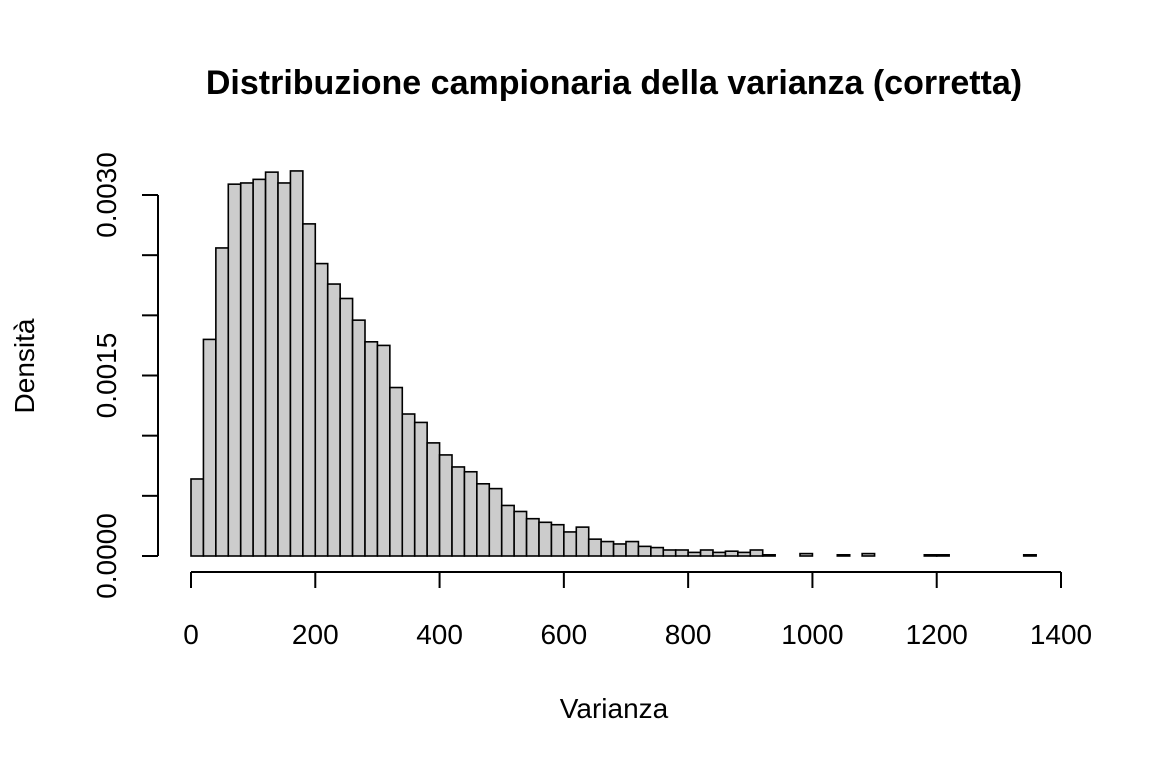 This screenshot has width=1152, height=768. I want to click on x-axis: 0 200 400 600 800 1000 1200 1400, so click(637, 610).